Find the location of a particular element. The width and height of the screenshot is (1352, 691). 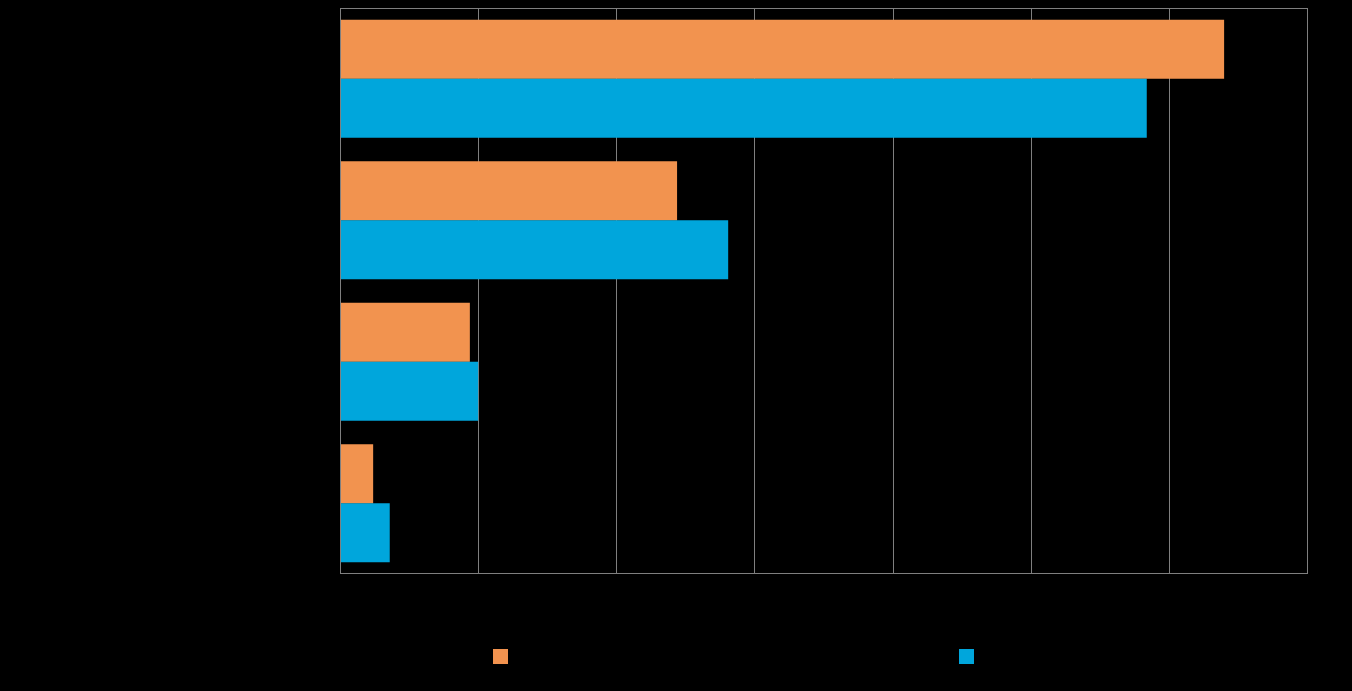

bar-series2-category2 is located at coordinates (535, 250).